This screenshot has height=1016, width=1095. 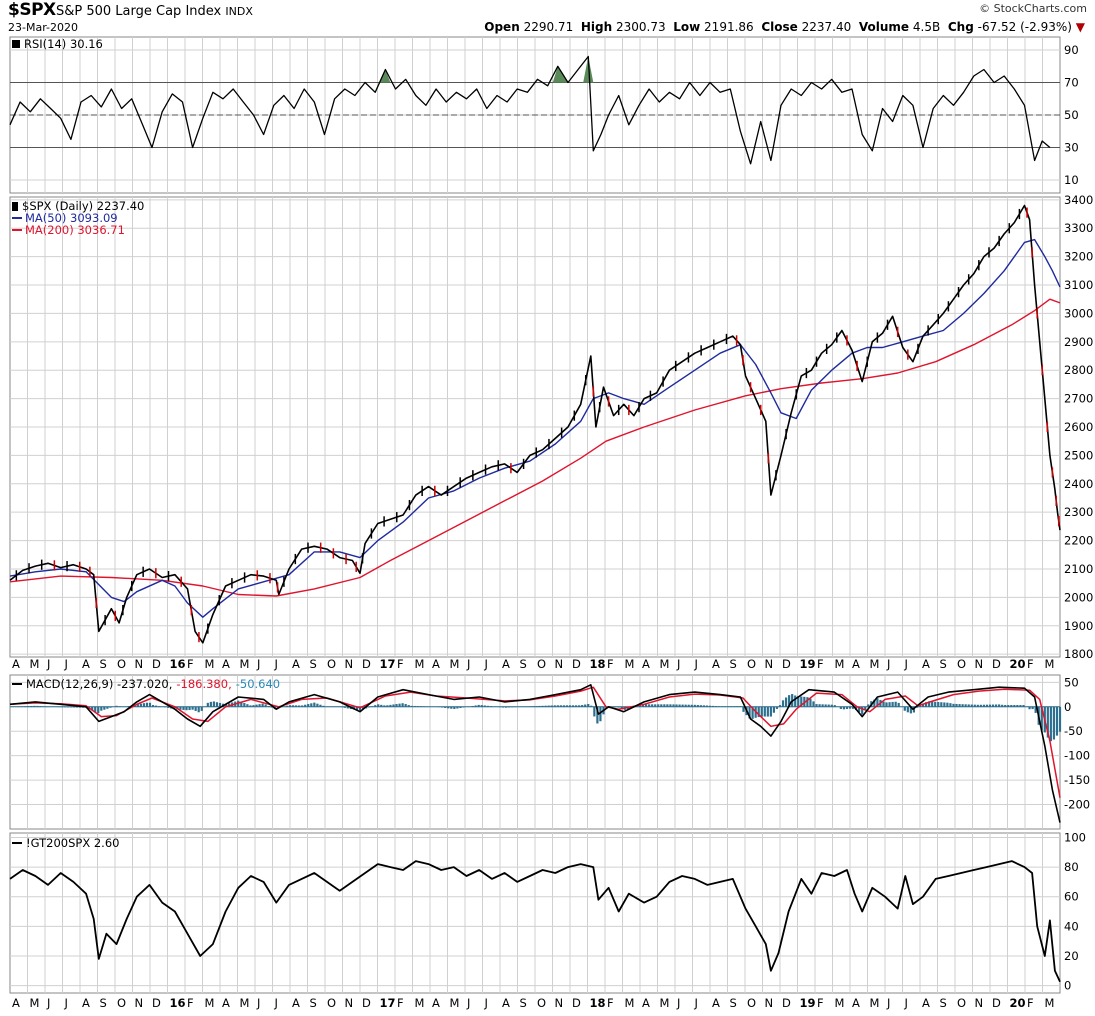 I want to click on macd-line, so click(x=535, y=753).